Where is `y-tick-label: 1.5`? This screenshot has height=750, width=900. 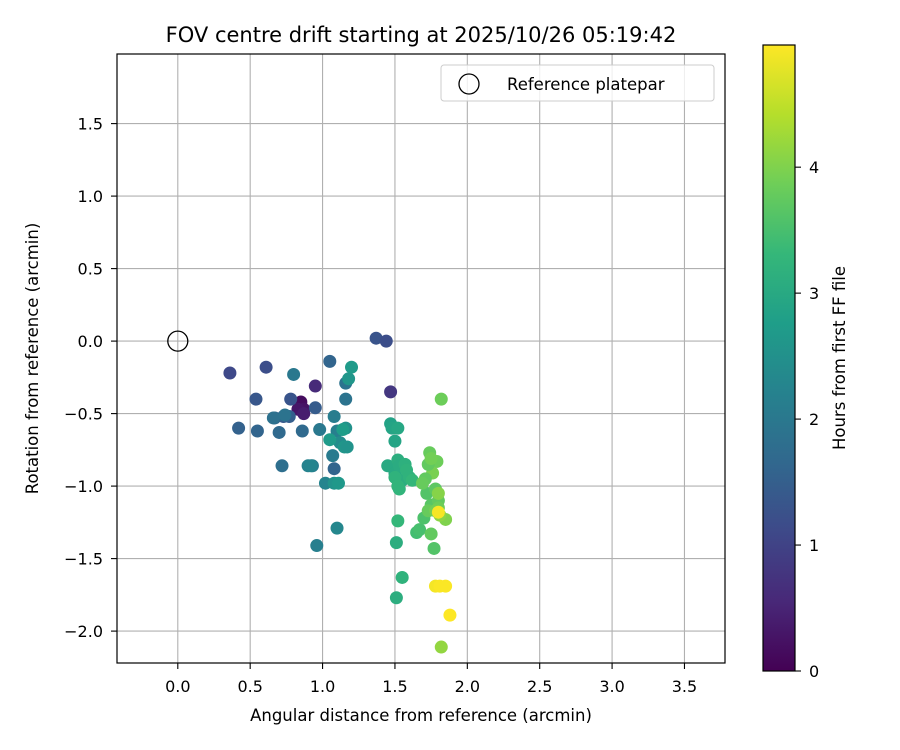
y-tick-label: 1.5 is located at coordinates (90, 124).